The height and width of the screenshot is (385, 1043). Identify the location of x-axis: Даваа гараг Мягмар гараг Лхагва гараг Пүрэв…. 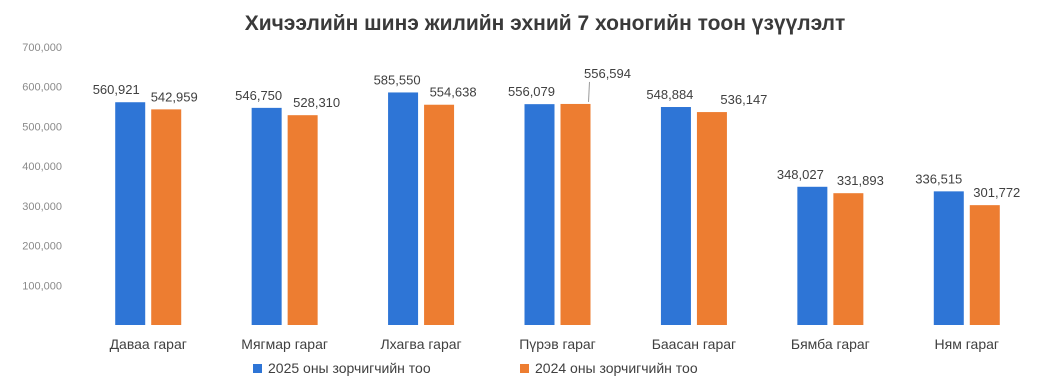
(554, 344).